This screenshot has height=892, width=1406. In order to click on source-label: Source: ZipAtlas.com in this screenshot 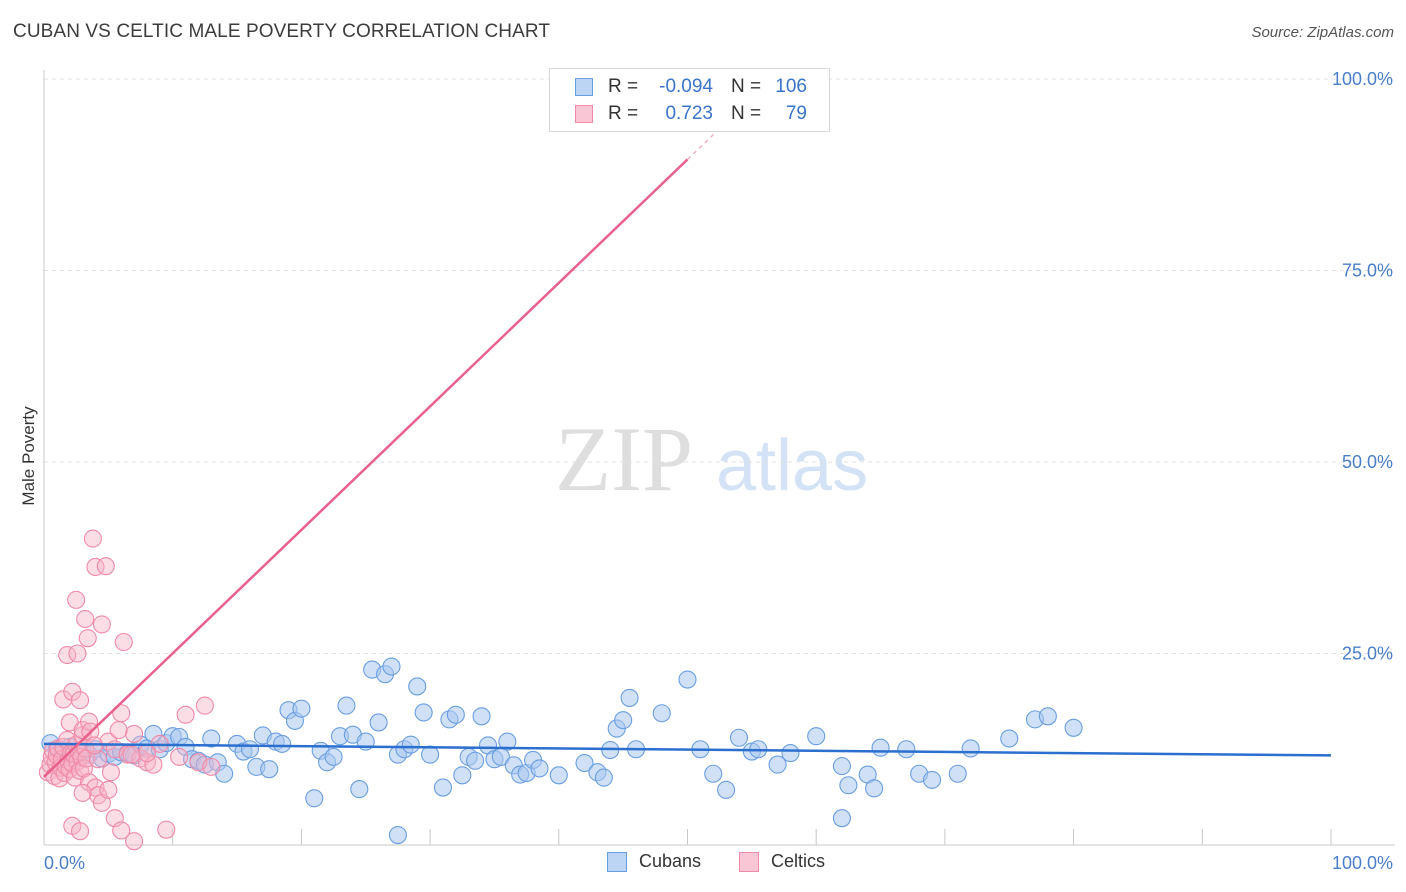, I will do `click(1322, 32)`.